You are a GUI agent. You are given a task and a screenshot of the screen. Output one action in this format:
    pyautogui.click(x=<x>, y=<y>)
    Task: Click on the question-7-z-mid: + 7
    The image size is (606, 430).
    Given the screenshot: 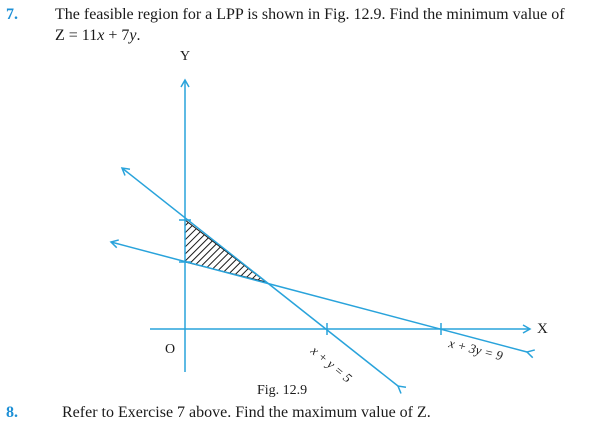 What is the action you would take?
    pyautogui.click(x=117, y=35)
    